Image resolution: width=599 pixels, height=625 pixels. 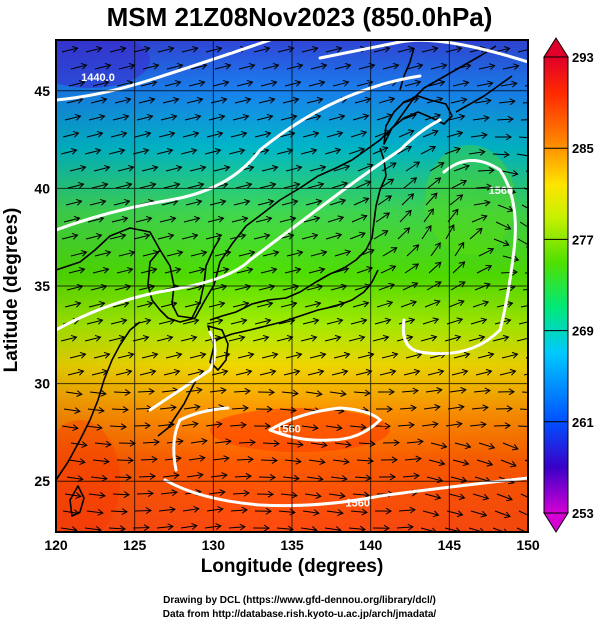 I want to click on y-tick-label: 35, so click(x=42, y=286).